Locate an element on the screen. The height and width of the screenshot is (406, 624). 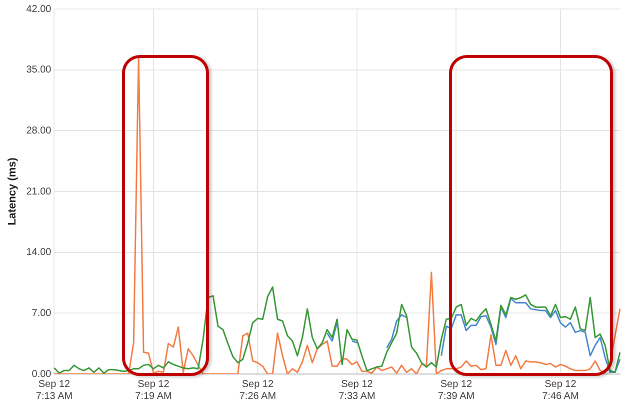
x-tick-label: Sep 12 7:39 AM is located at coordinates (456, 390).